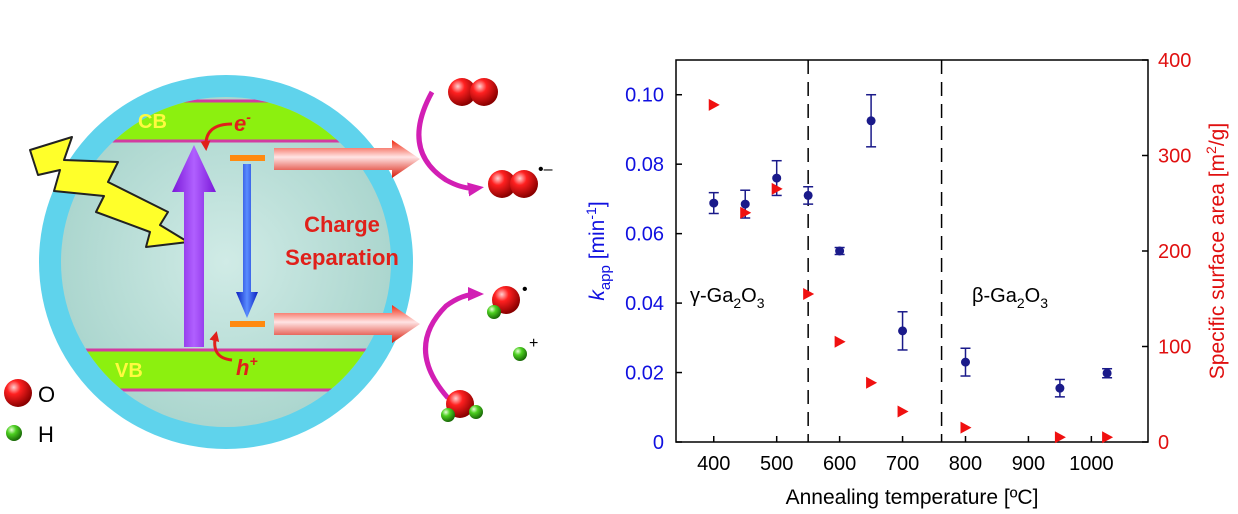 The width and height of the screenshot is (1238, 514). Describe the element at coordinates (598, 250) in the screenshot. I see `y-axis-left-label: kapp [min-1]` at that location.